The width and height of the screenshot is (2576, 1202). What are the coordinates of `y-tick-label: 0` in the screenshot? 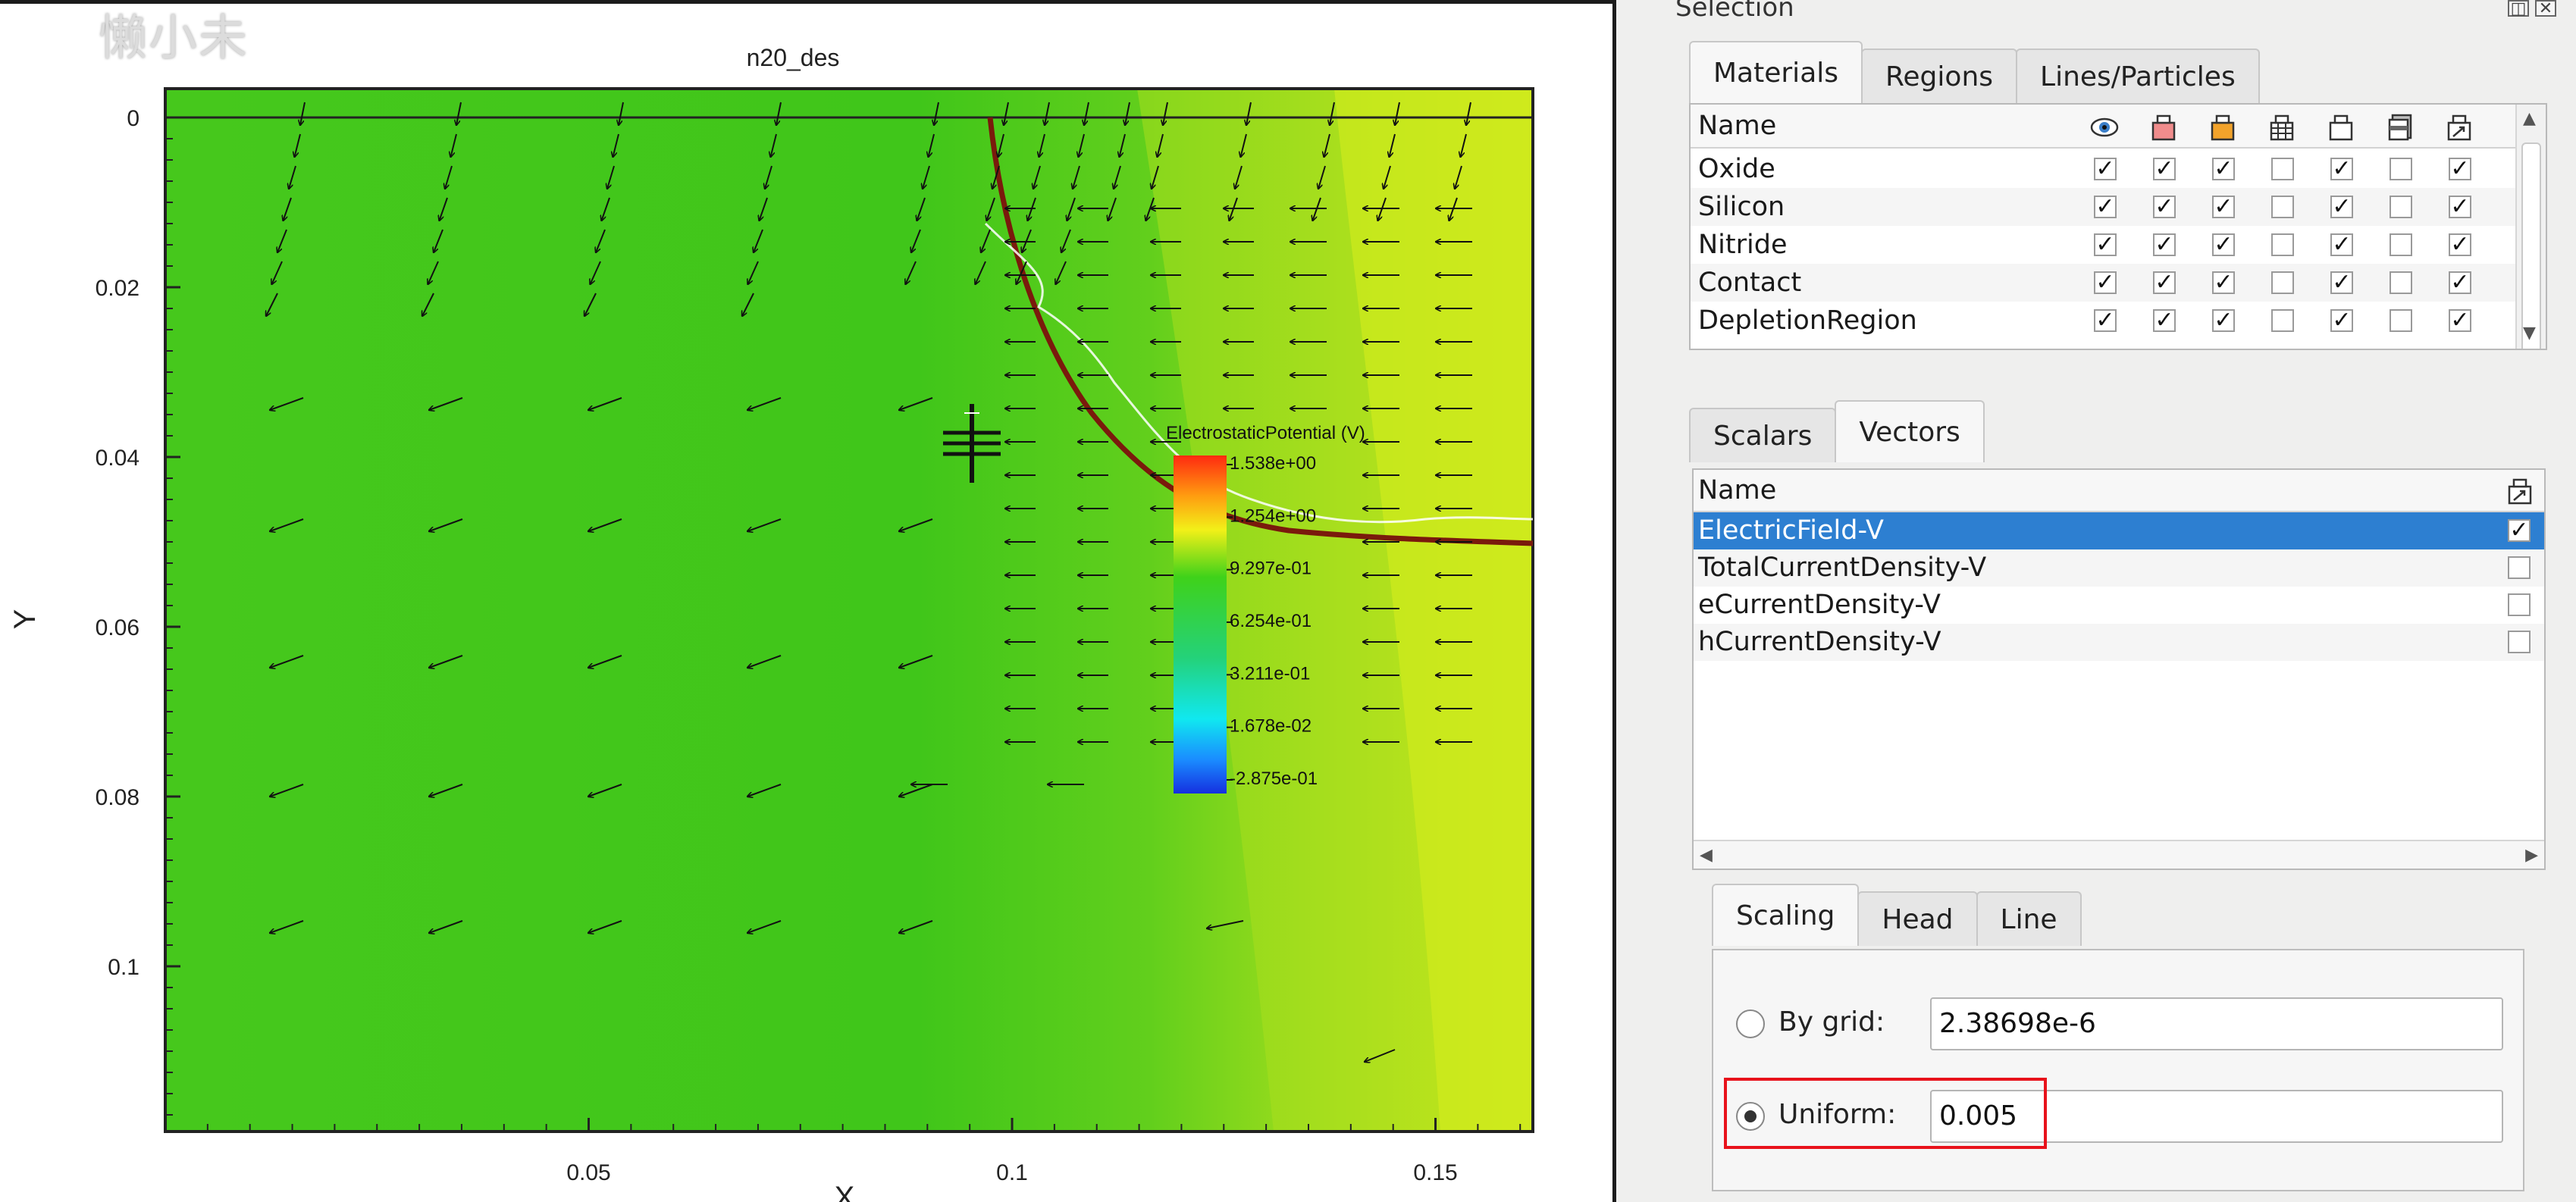 It's located at (133, 118).